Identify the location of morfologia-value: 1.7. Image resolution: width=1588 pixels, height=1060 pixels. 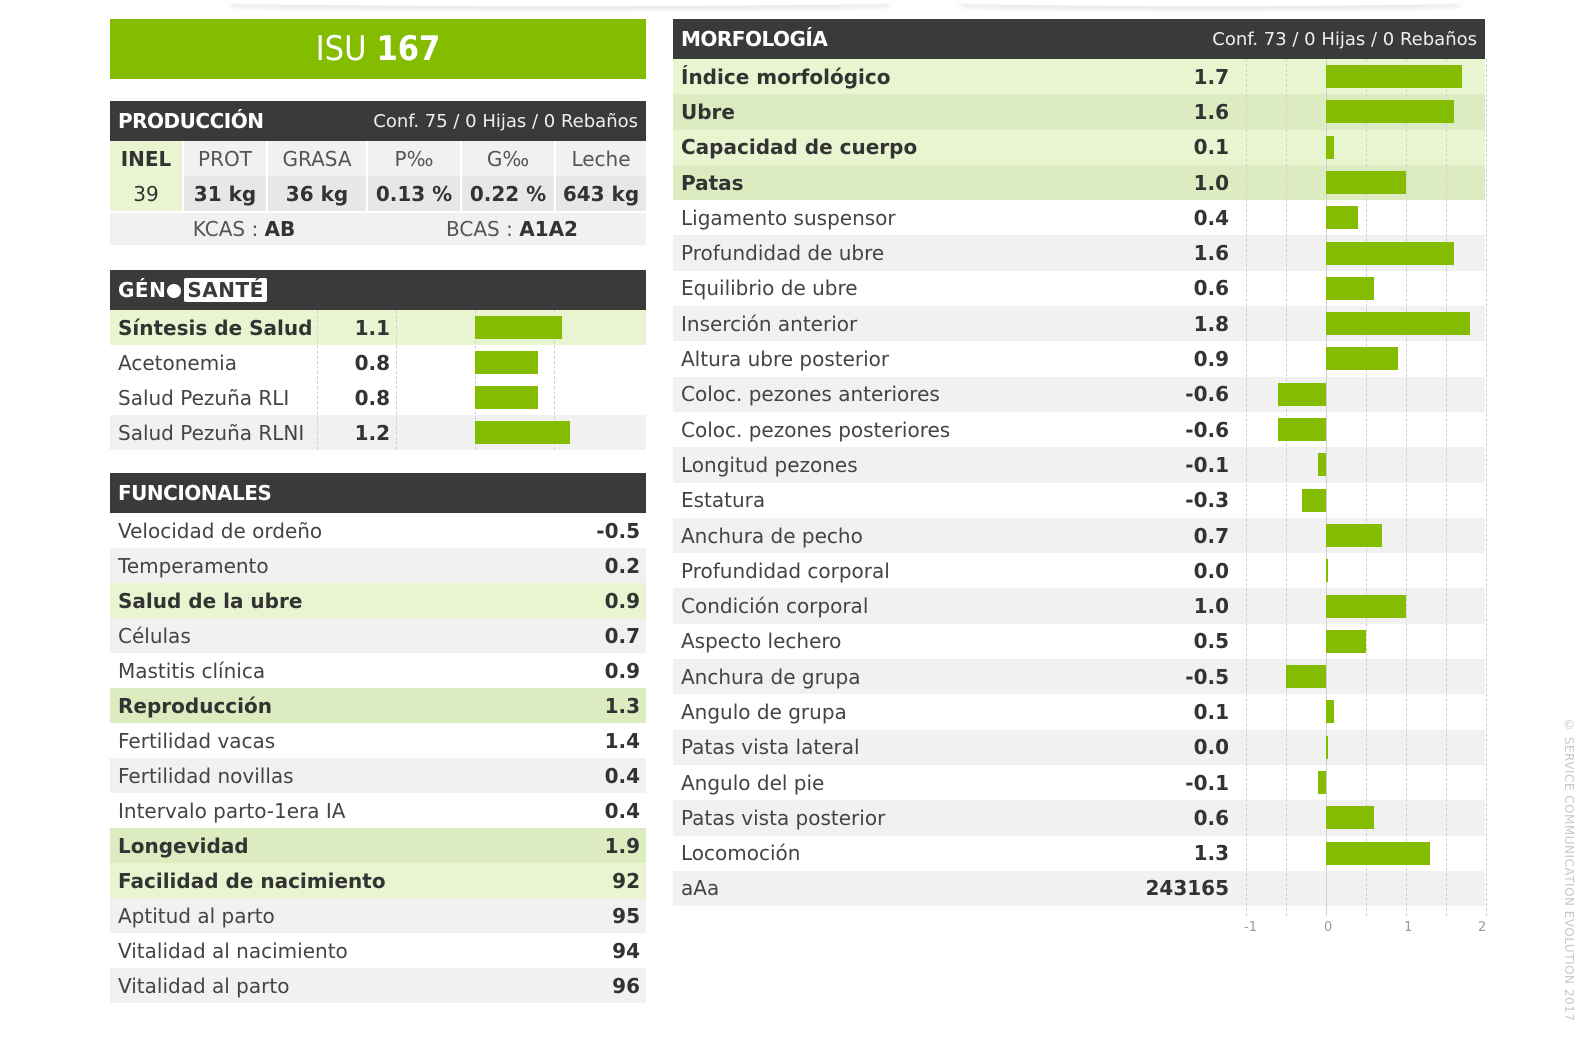
(1211, 76).